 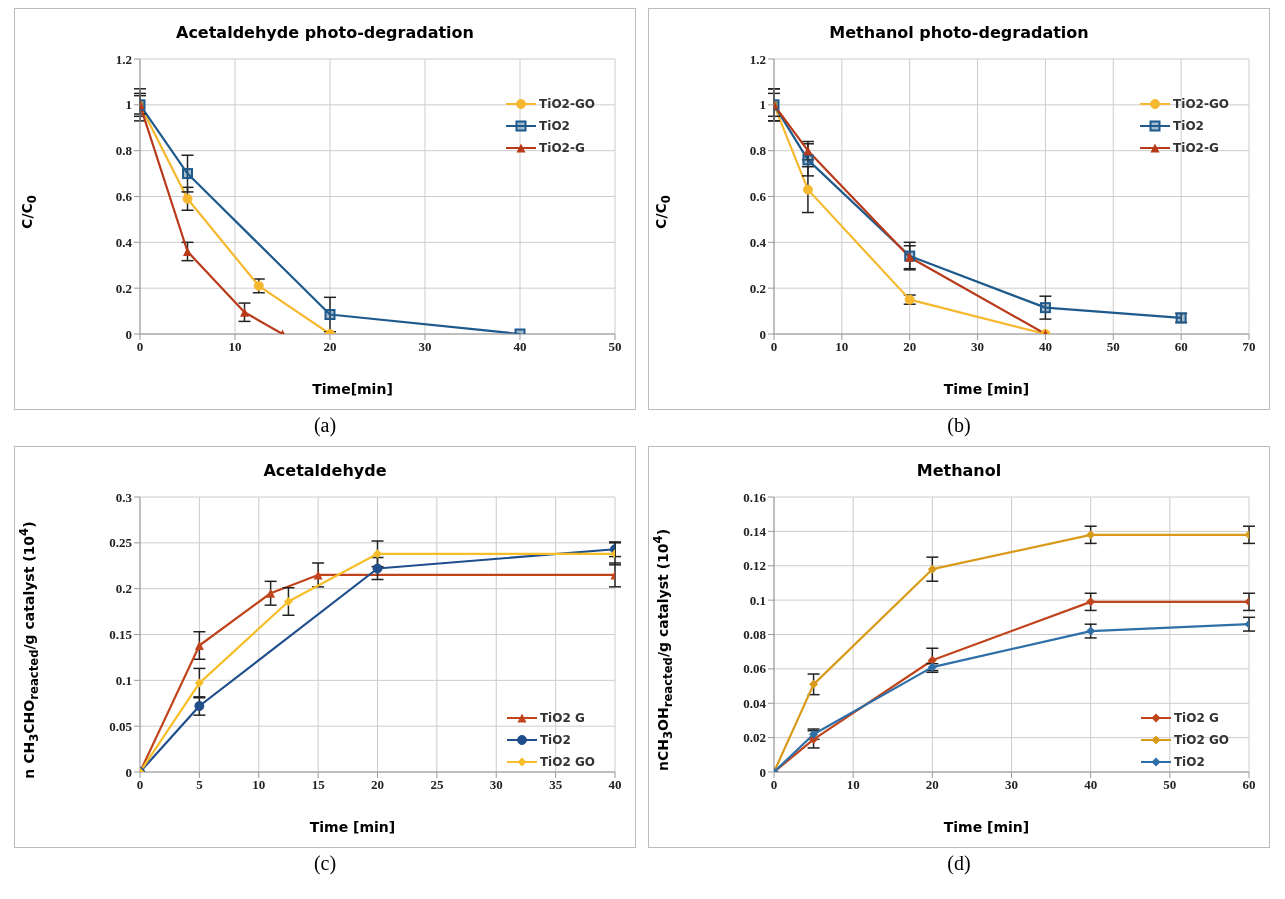 I want to click on x-axis-title: Time[min], so click(x=352, y=389).